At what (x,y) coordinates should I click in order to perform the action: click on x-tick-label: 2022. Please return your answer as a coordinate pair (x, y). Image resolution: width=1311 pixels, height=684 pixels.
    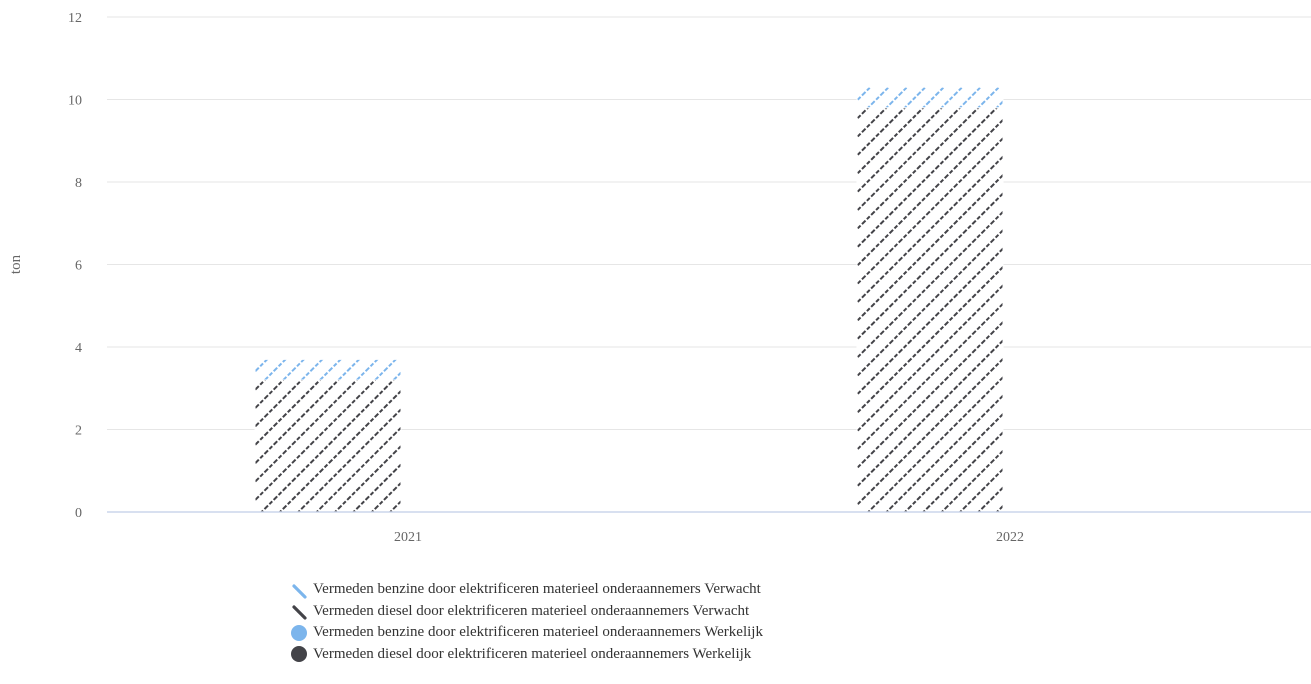
    Looking at the image, I should click on (1010, 537).